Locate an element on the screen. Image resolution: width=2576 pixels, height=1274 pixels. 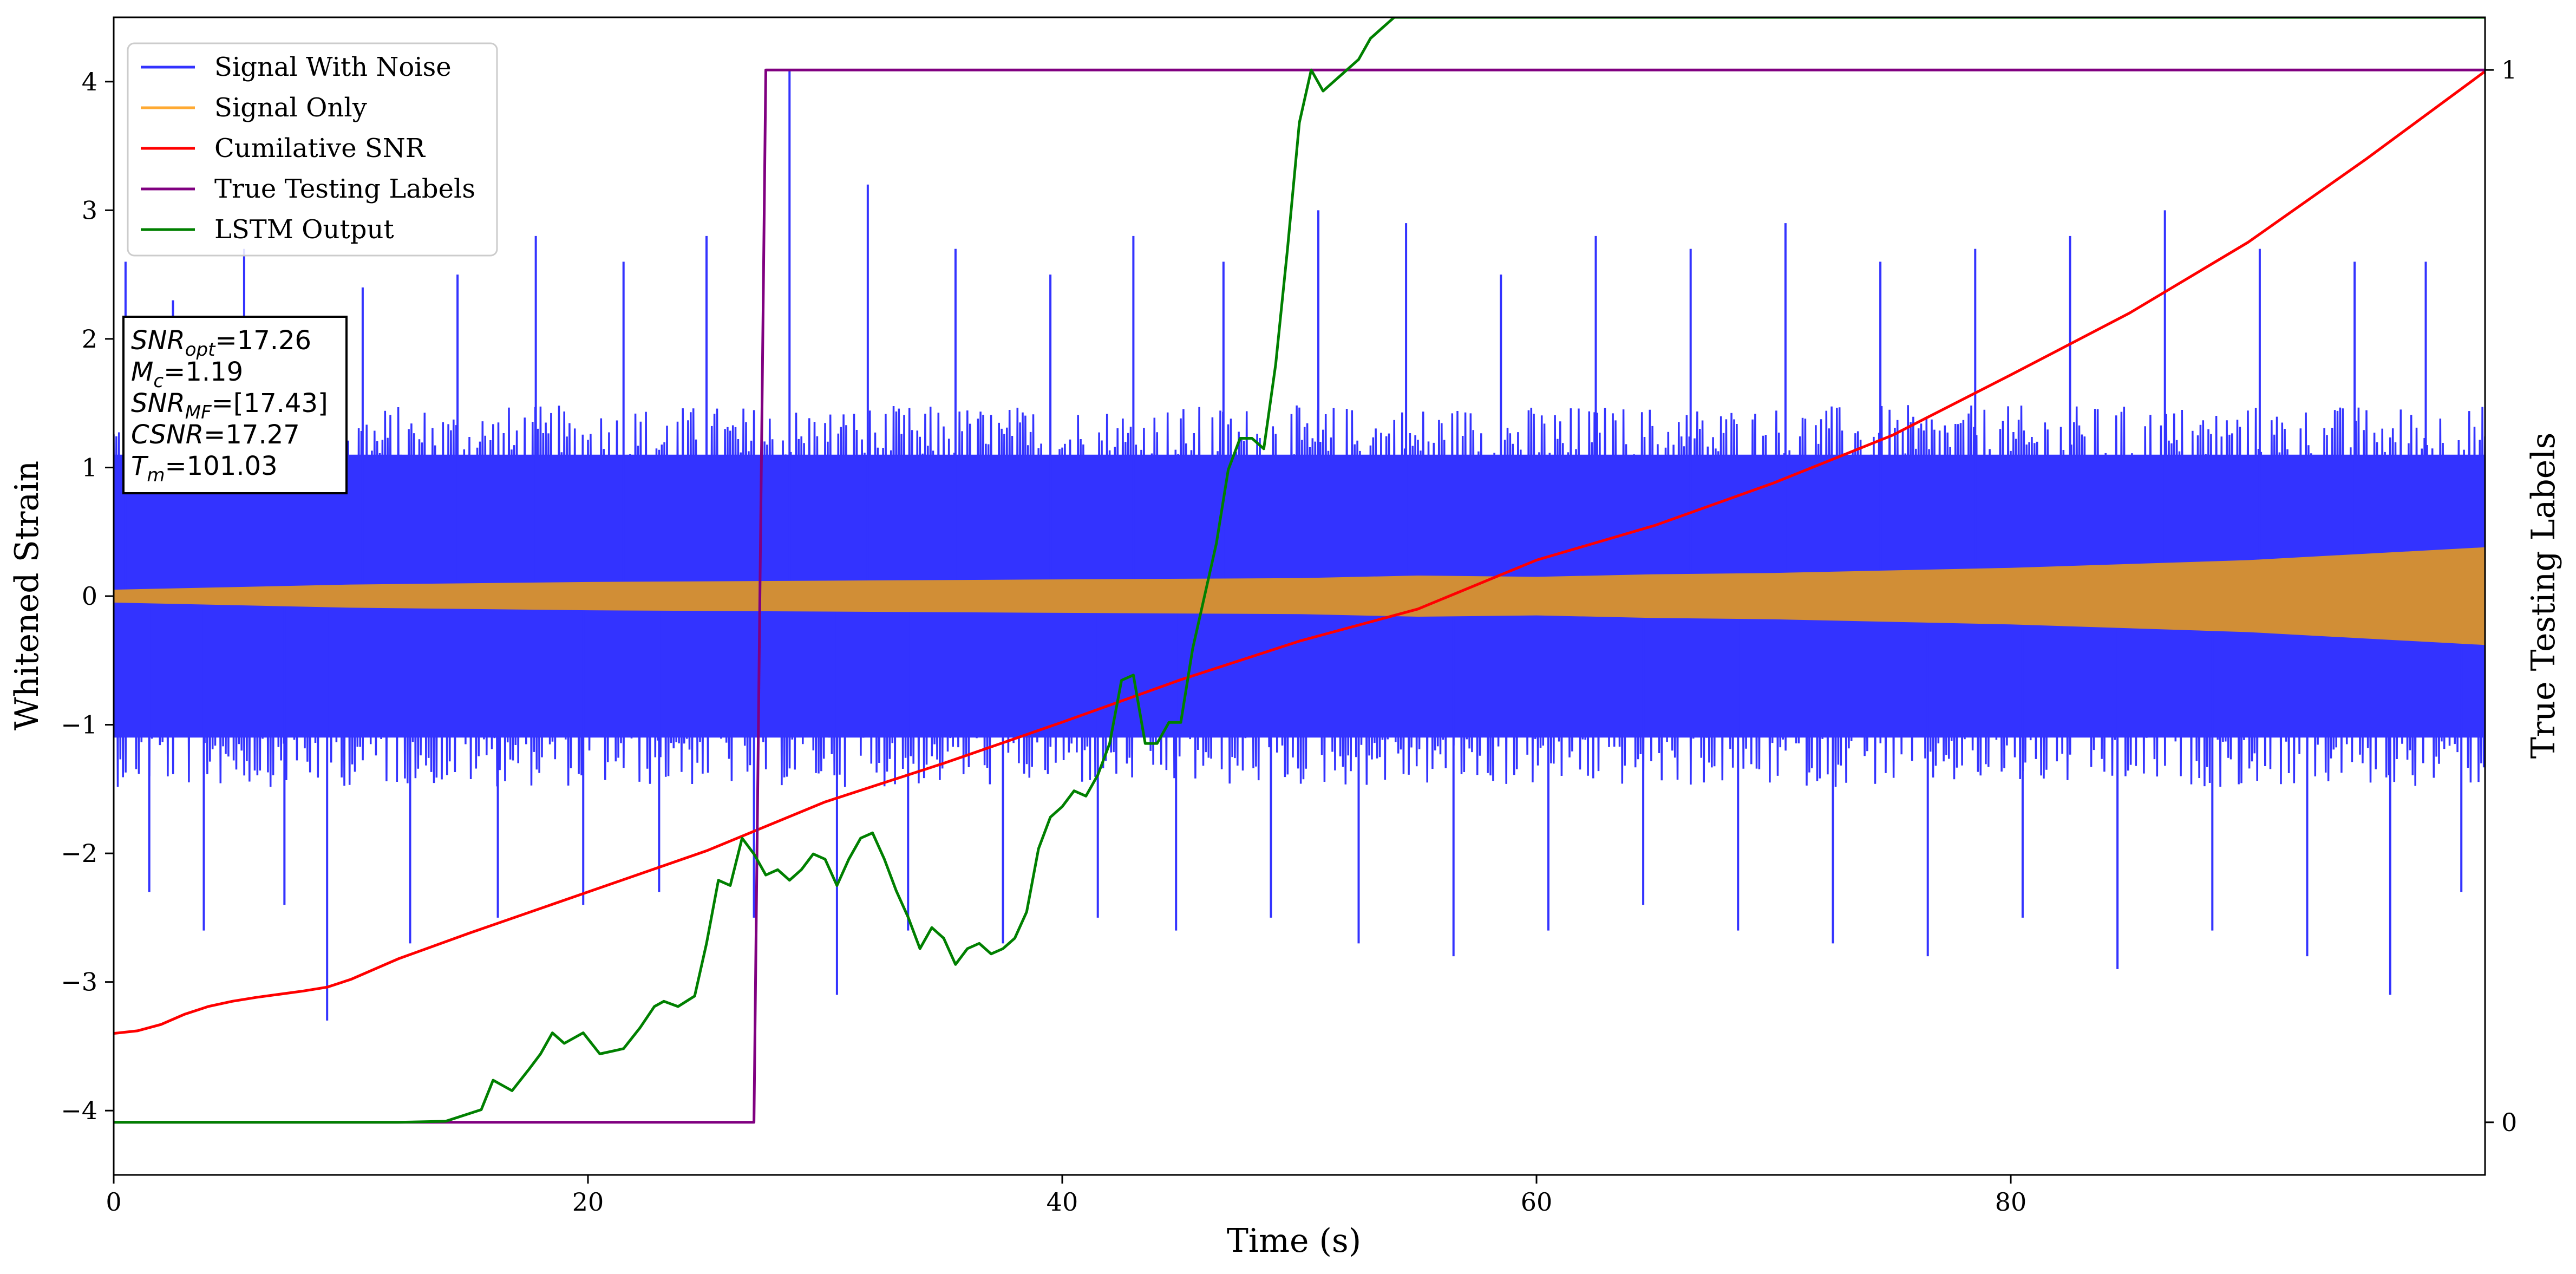
legend-entry: True Testing Labels is located at coordinates (344, 189).